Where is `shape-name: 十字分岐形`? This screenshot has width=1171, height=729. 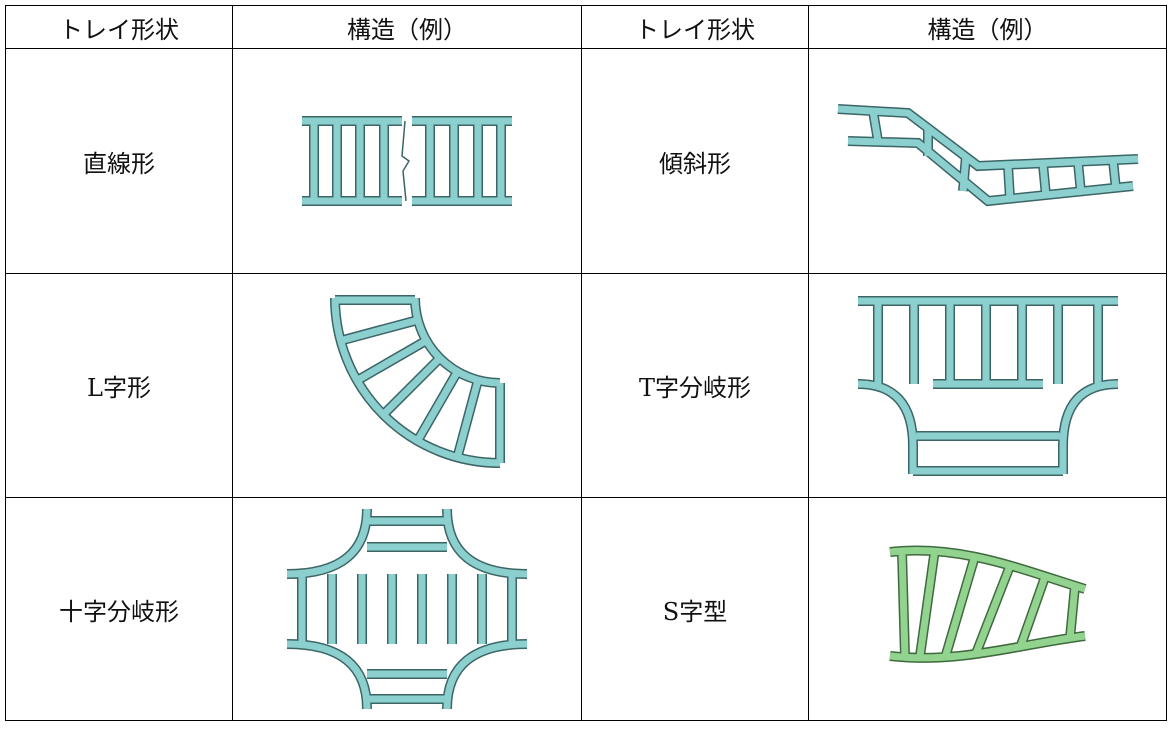 shape-name: 十字分岐形 is located at coordinates (119, 609).